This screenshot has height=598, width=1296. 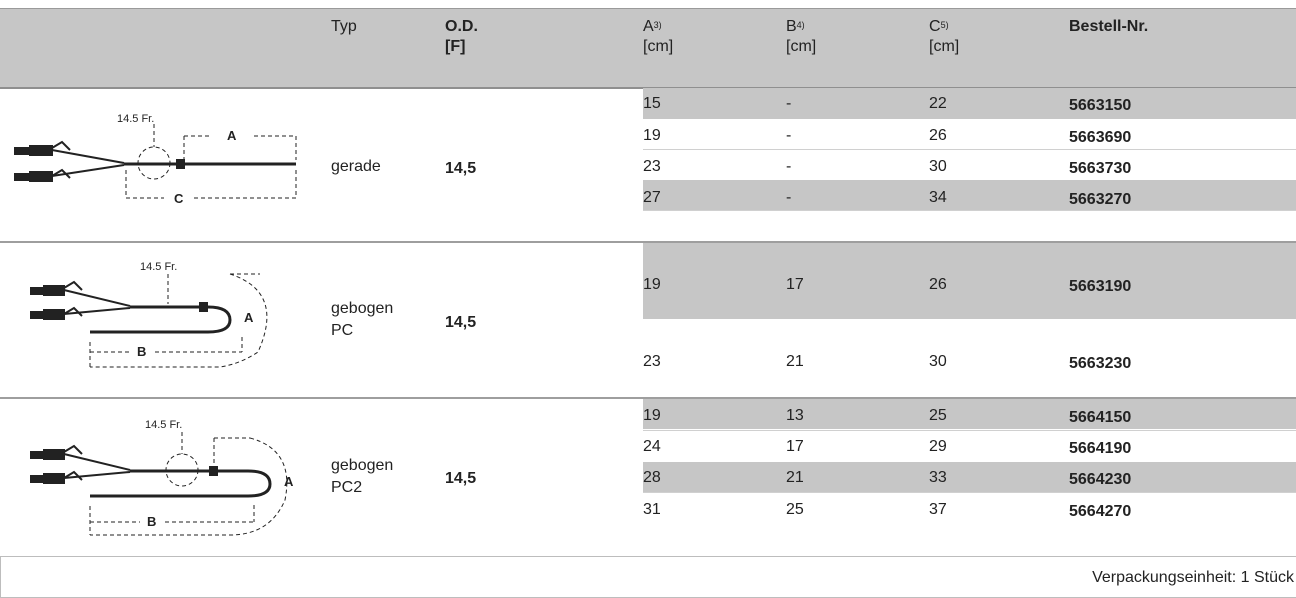 What do you see at coordinates (938, 197) in the screenshot?
I see `cell-c: 34` at bounding box center [938, 197].